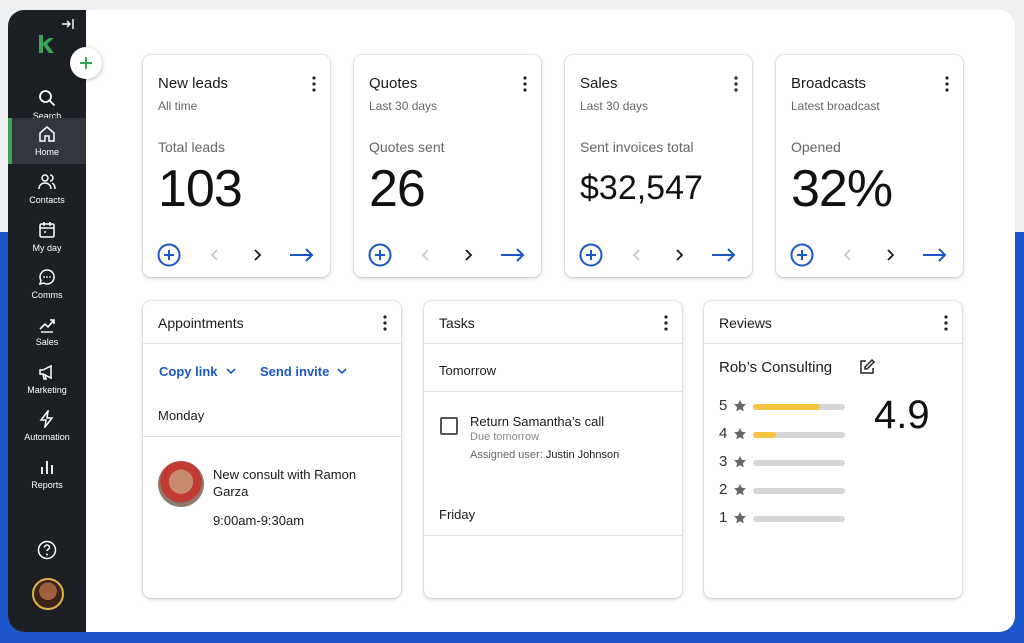 The image size is (1024, 643). Describe the element at coordinates (285, 483) in the screenshot. I see `appointment-title: New consult with Ramon Garza` at that location.